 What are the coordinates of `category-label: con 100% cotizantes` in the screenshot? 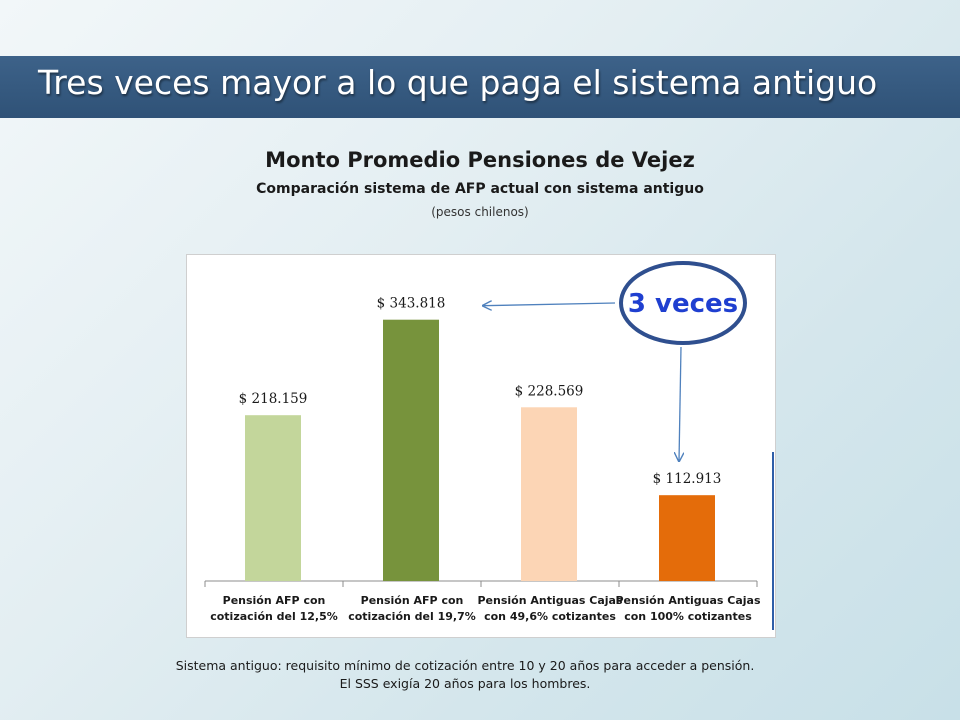 It's located at (688, 616).